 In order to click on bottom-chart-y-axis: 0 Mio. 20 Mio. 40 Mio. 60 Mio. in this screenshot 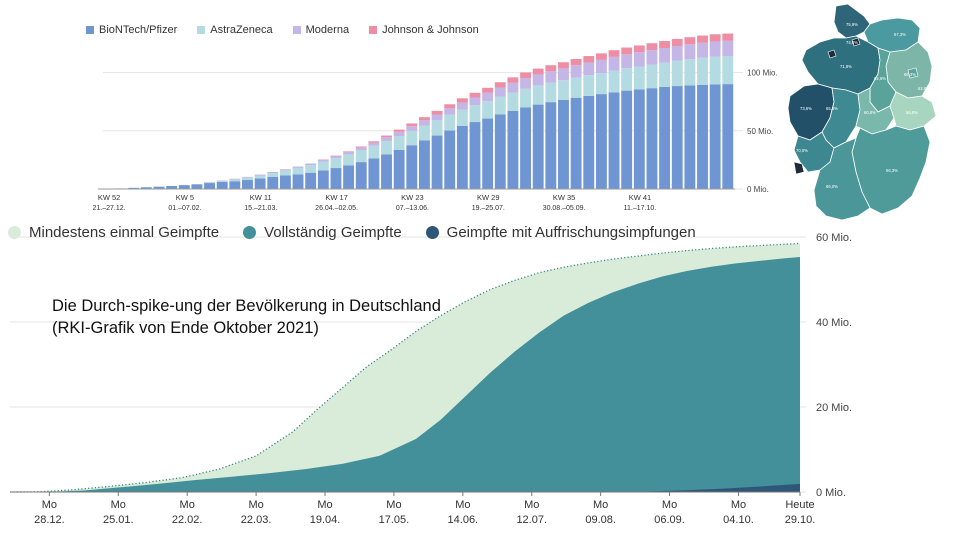, I will do `click(834, 365)`.